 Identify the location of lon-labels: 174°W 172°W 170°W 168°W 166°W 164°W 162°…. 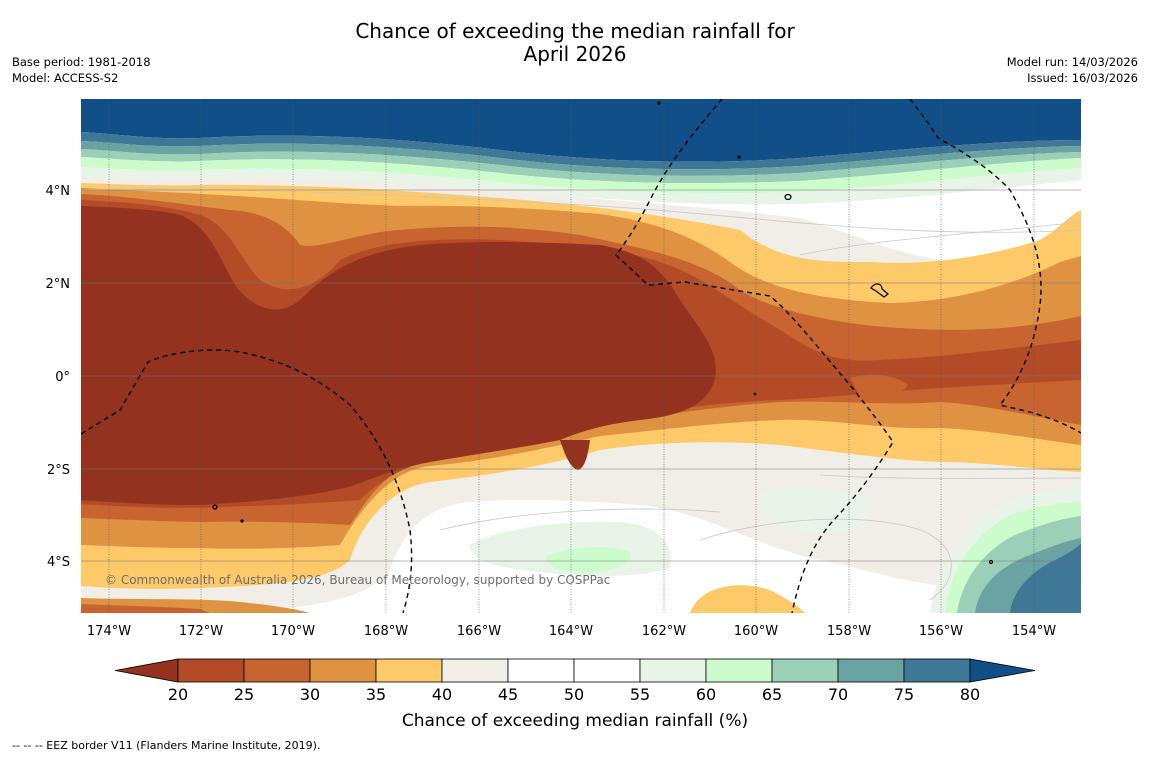
(571, 631).